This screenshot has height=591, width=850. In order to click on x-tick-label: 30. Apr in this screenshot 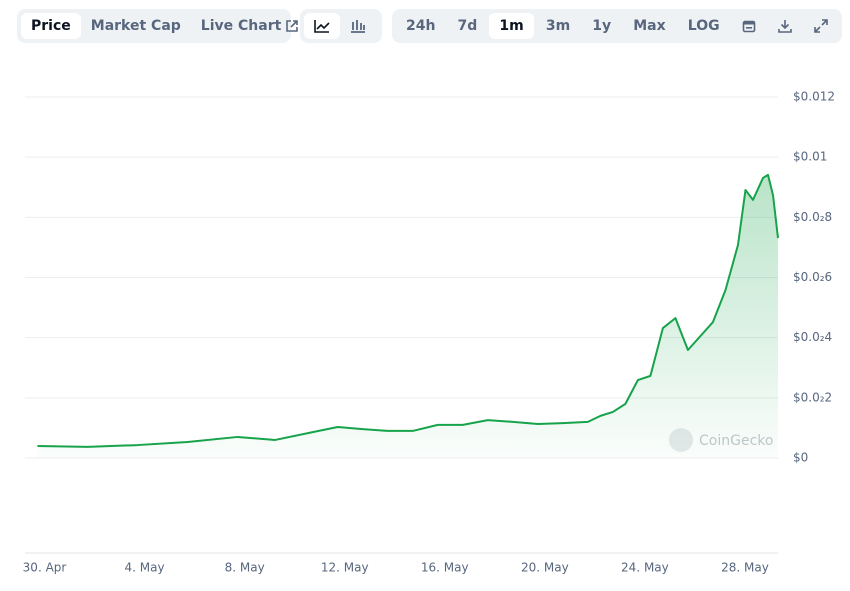, I will do `click(45, 568)`.